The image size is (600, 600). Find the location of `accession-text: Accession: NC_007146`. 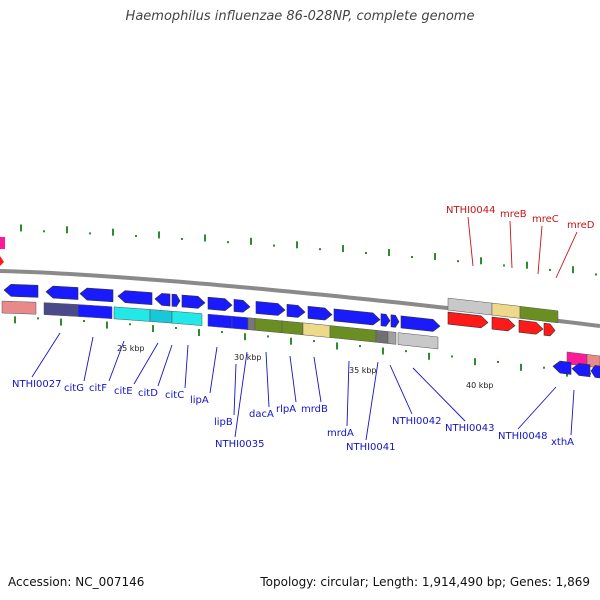

accession-text: Accession: NC_007146 is located at coordinates (76, 582).